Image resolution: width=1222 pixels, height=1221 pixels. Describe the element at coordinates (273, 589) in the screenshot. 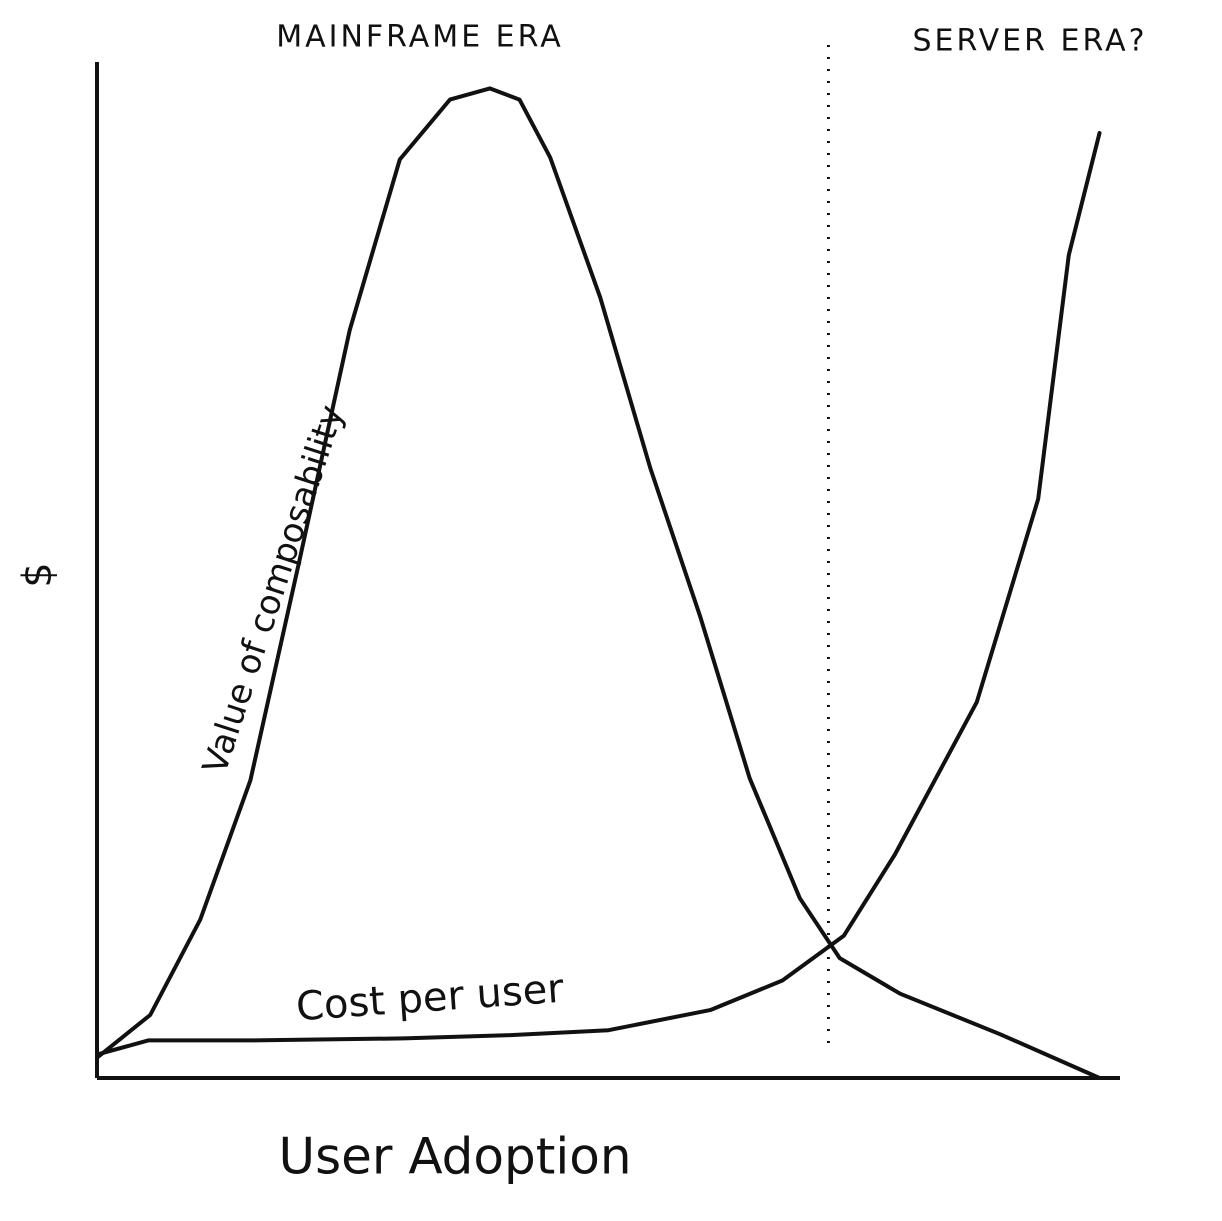

I see `series-label: Value of composability` at that location.